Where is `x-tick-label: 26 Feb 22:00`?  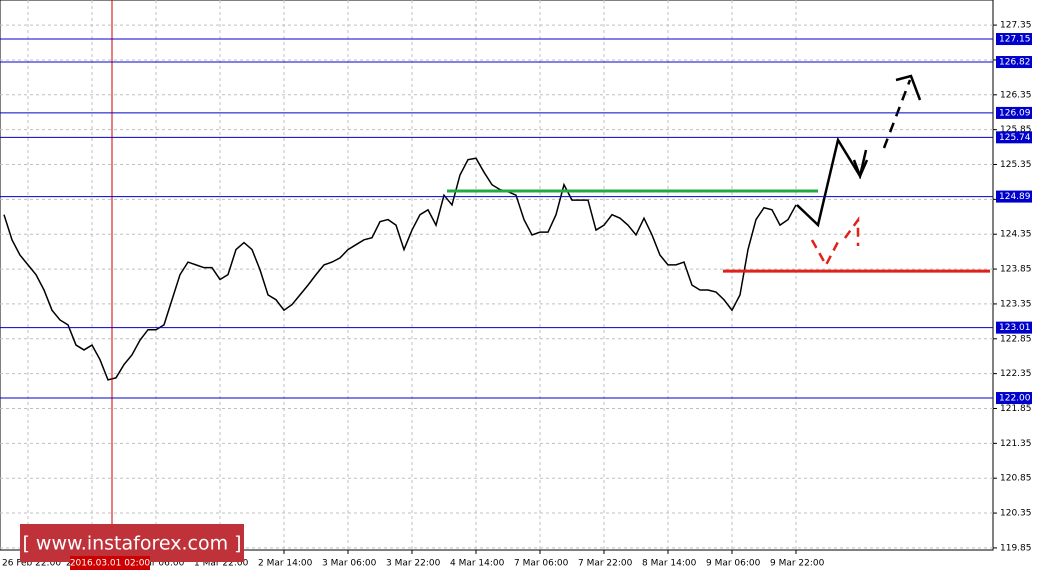 x-tick-label: 26 Feb 22:00 is located at coordinates (31, 564).